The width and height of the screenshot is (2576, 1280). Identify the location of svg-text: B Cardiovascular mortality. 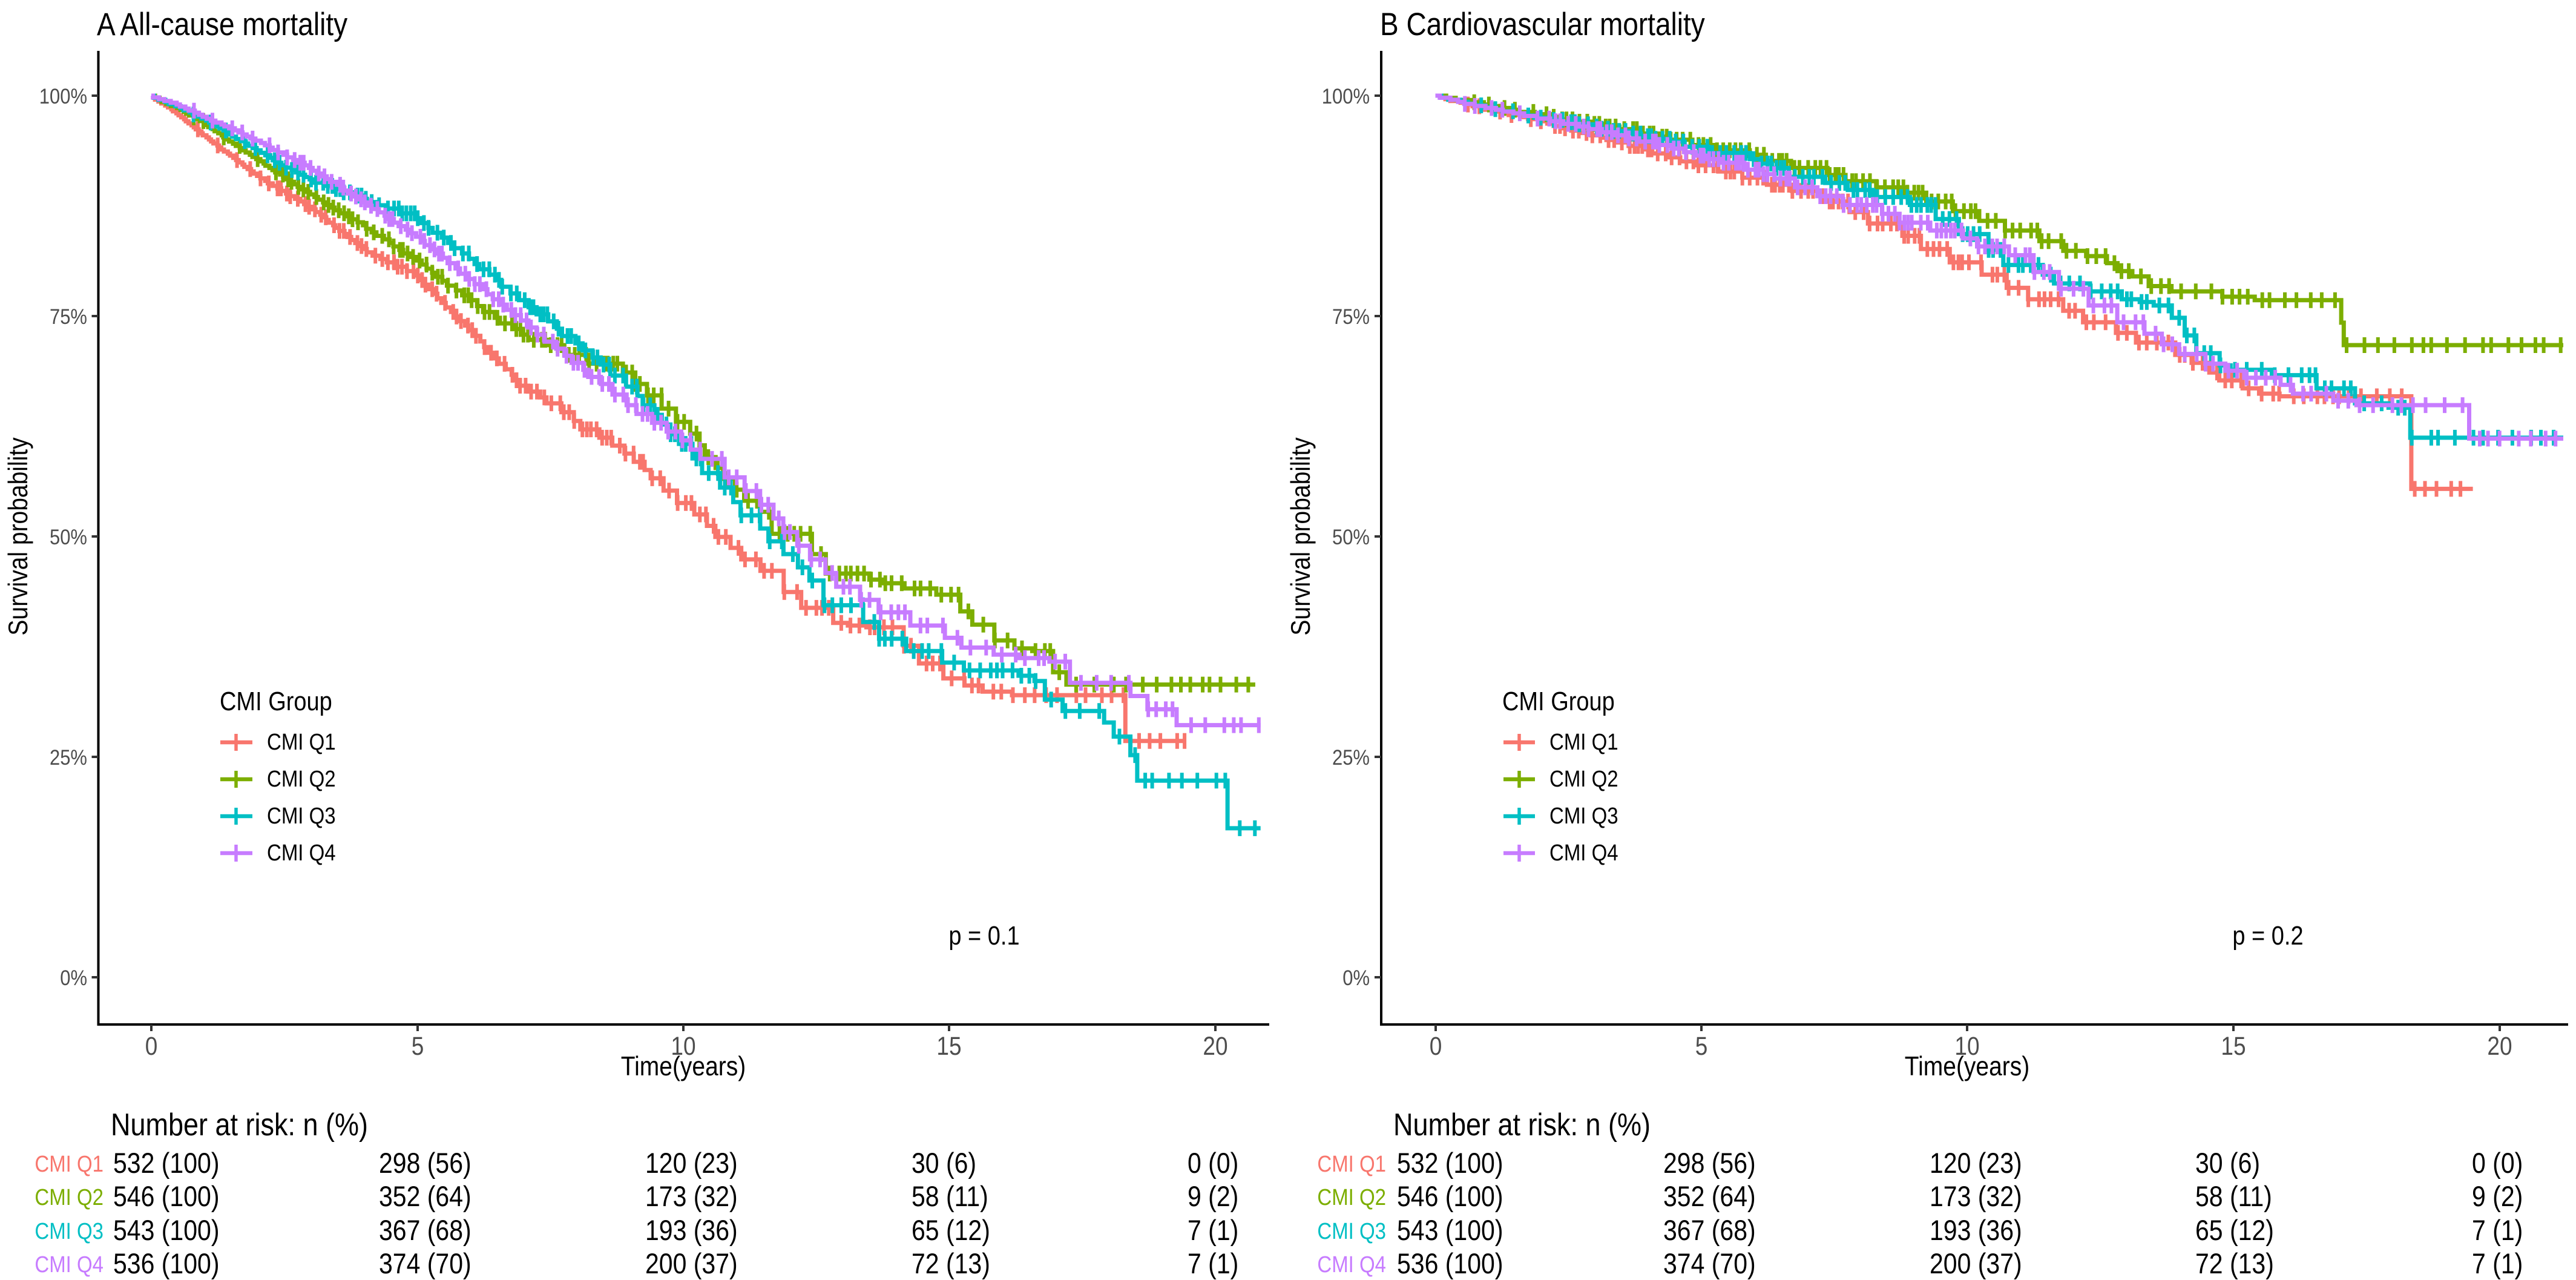
(1542, 24).